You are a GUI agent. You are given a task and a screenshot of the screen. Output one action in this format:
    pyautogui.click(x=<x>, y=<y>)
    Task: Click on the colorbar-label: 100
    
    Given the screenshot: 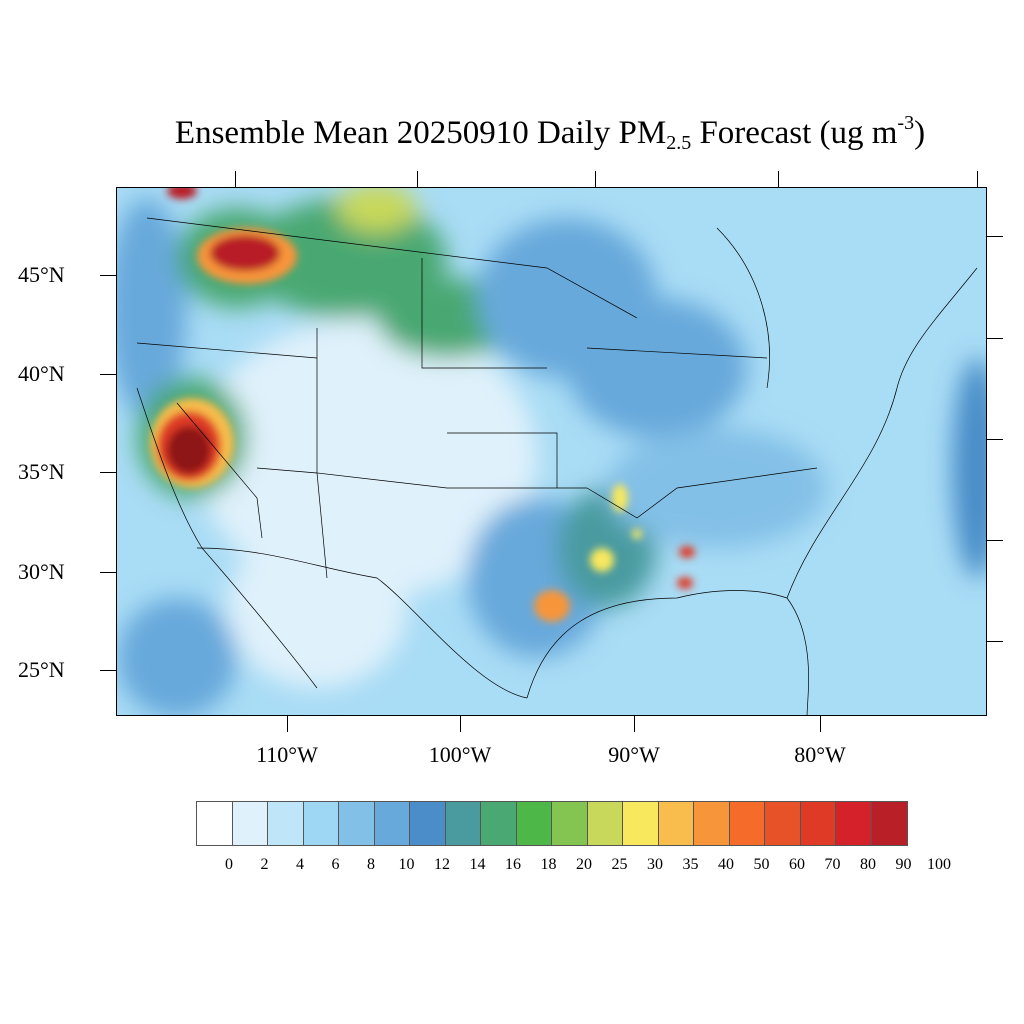 What is the action you would take?
    pyautogui.click(x=939, y=864)
    